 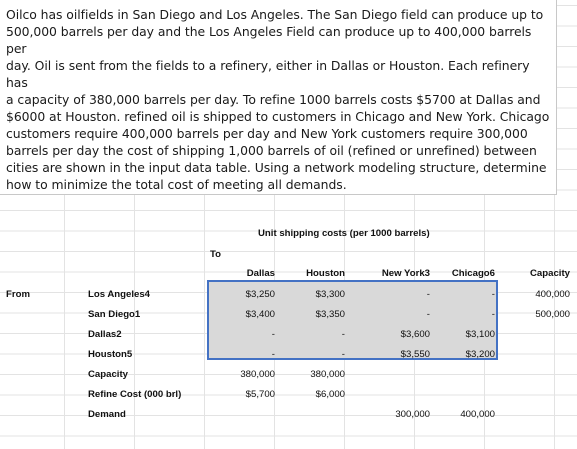 What do you see at coordinates (405, 273) in the screenshot?
I see `column-header-newyork: New York3` at bounding box center [405, 273].